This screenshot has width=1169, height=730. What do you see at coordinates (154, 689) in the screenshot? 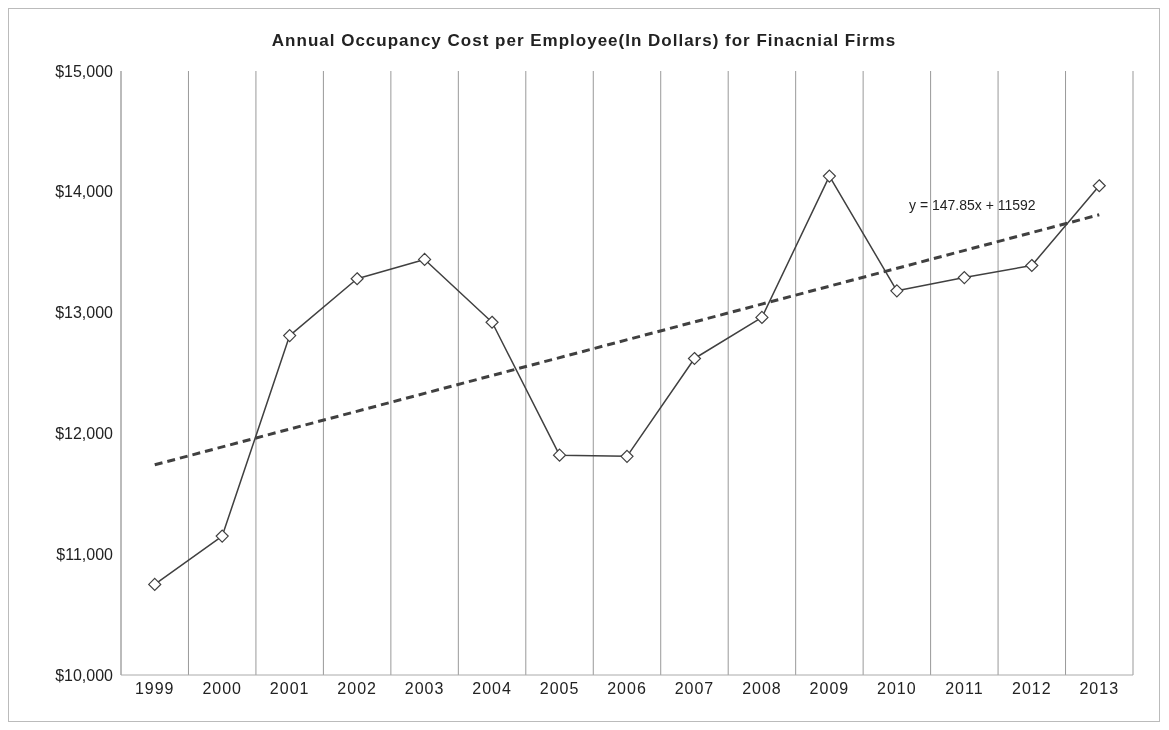
I see `x-tick-label: 1999` at bounding box center [154, 689].